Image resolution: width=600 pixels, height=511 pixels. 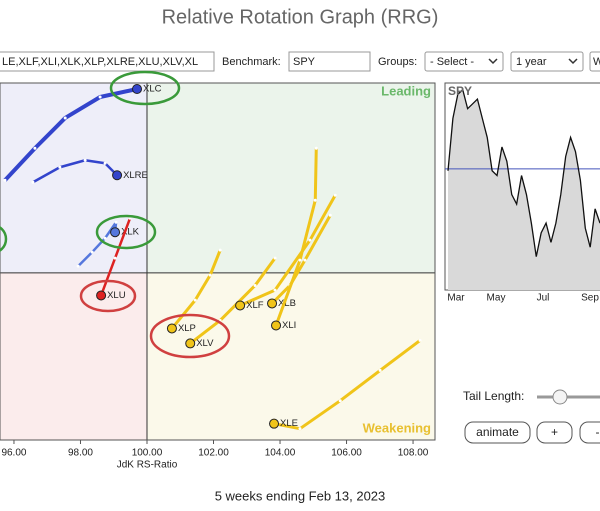 I want to click on groups-select, so click(x=464, y=61).